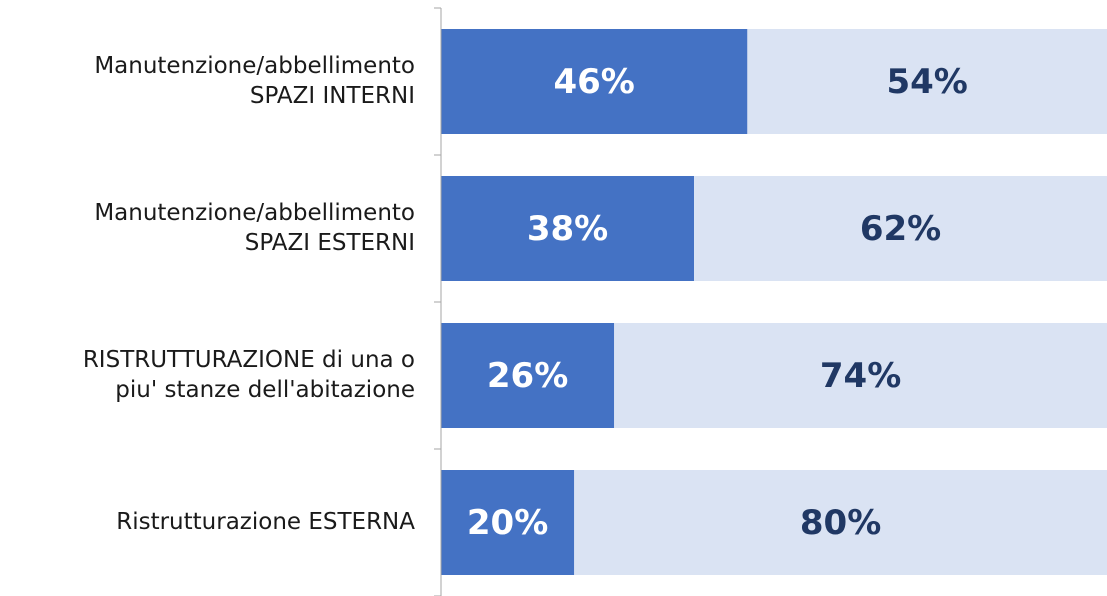  I want to click on value-label: 62%, so click(900, 229).